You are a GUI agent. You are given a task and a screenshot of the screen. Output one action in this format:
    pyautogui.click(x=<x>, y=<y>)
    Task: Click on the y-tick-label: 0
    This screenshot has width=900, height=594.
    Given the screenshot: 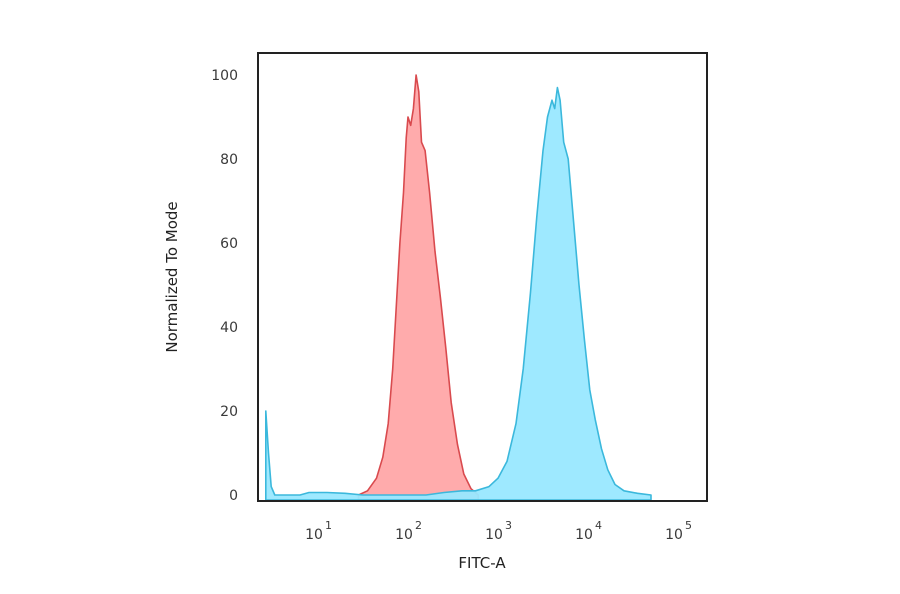 What is the action you would take?
    pyautogui.click(x=233, y=496)
    